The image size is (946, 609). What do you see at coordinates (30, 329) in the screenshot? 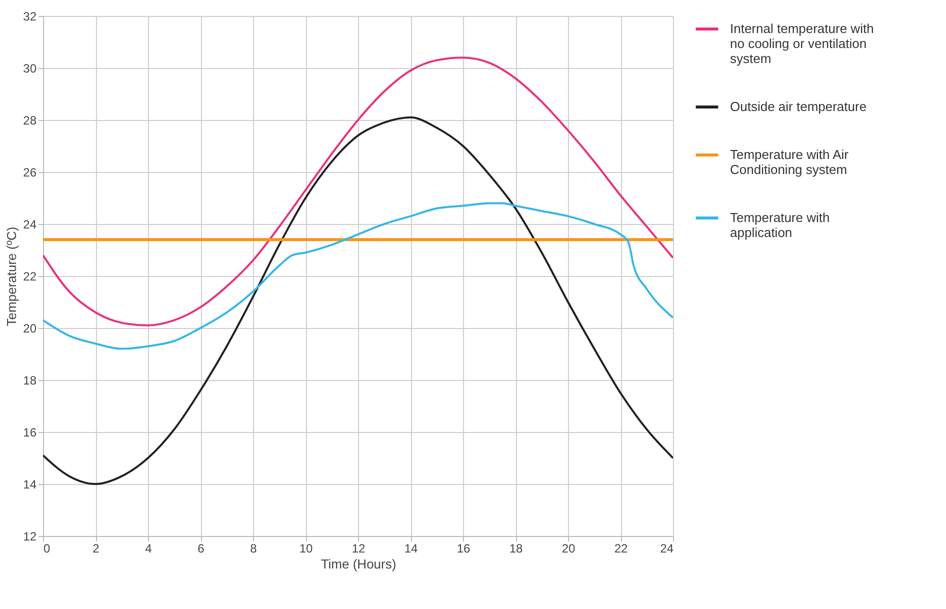
I see `y-tick-label: 20` at bounding box center [30, 329].